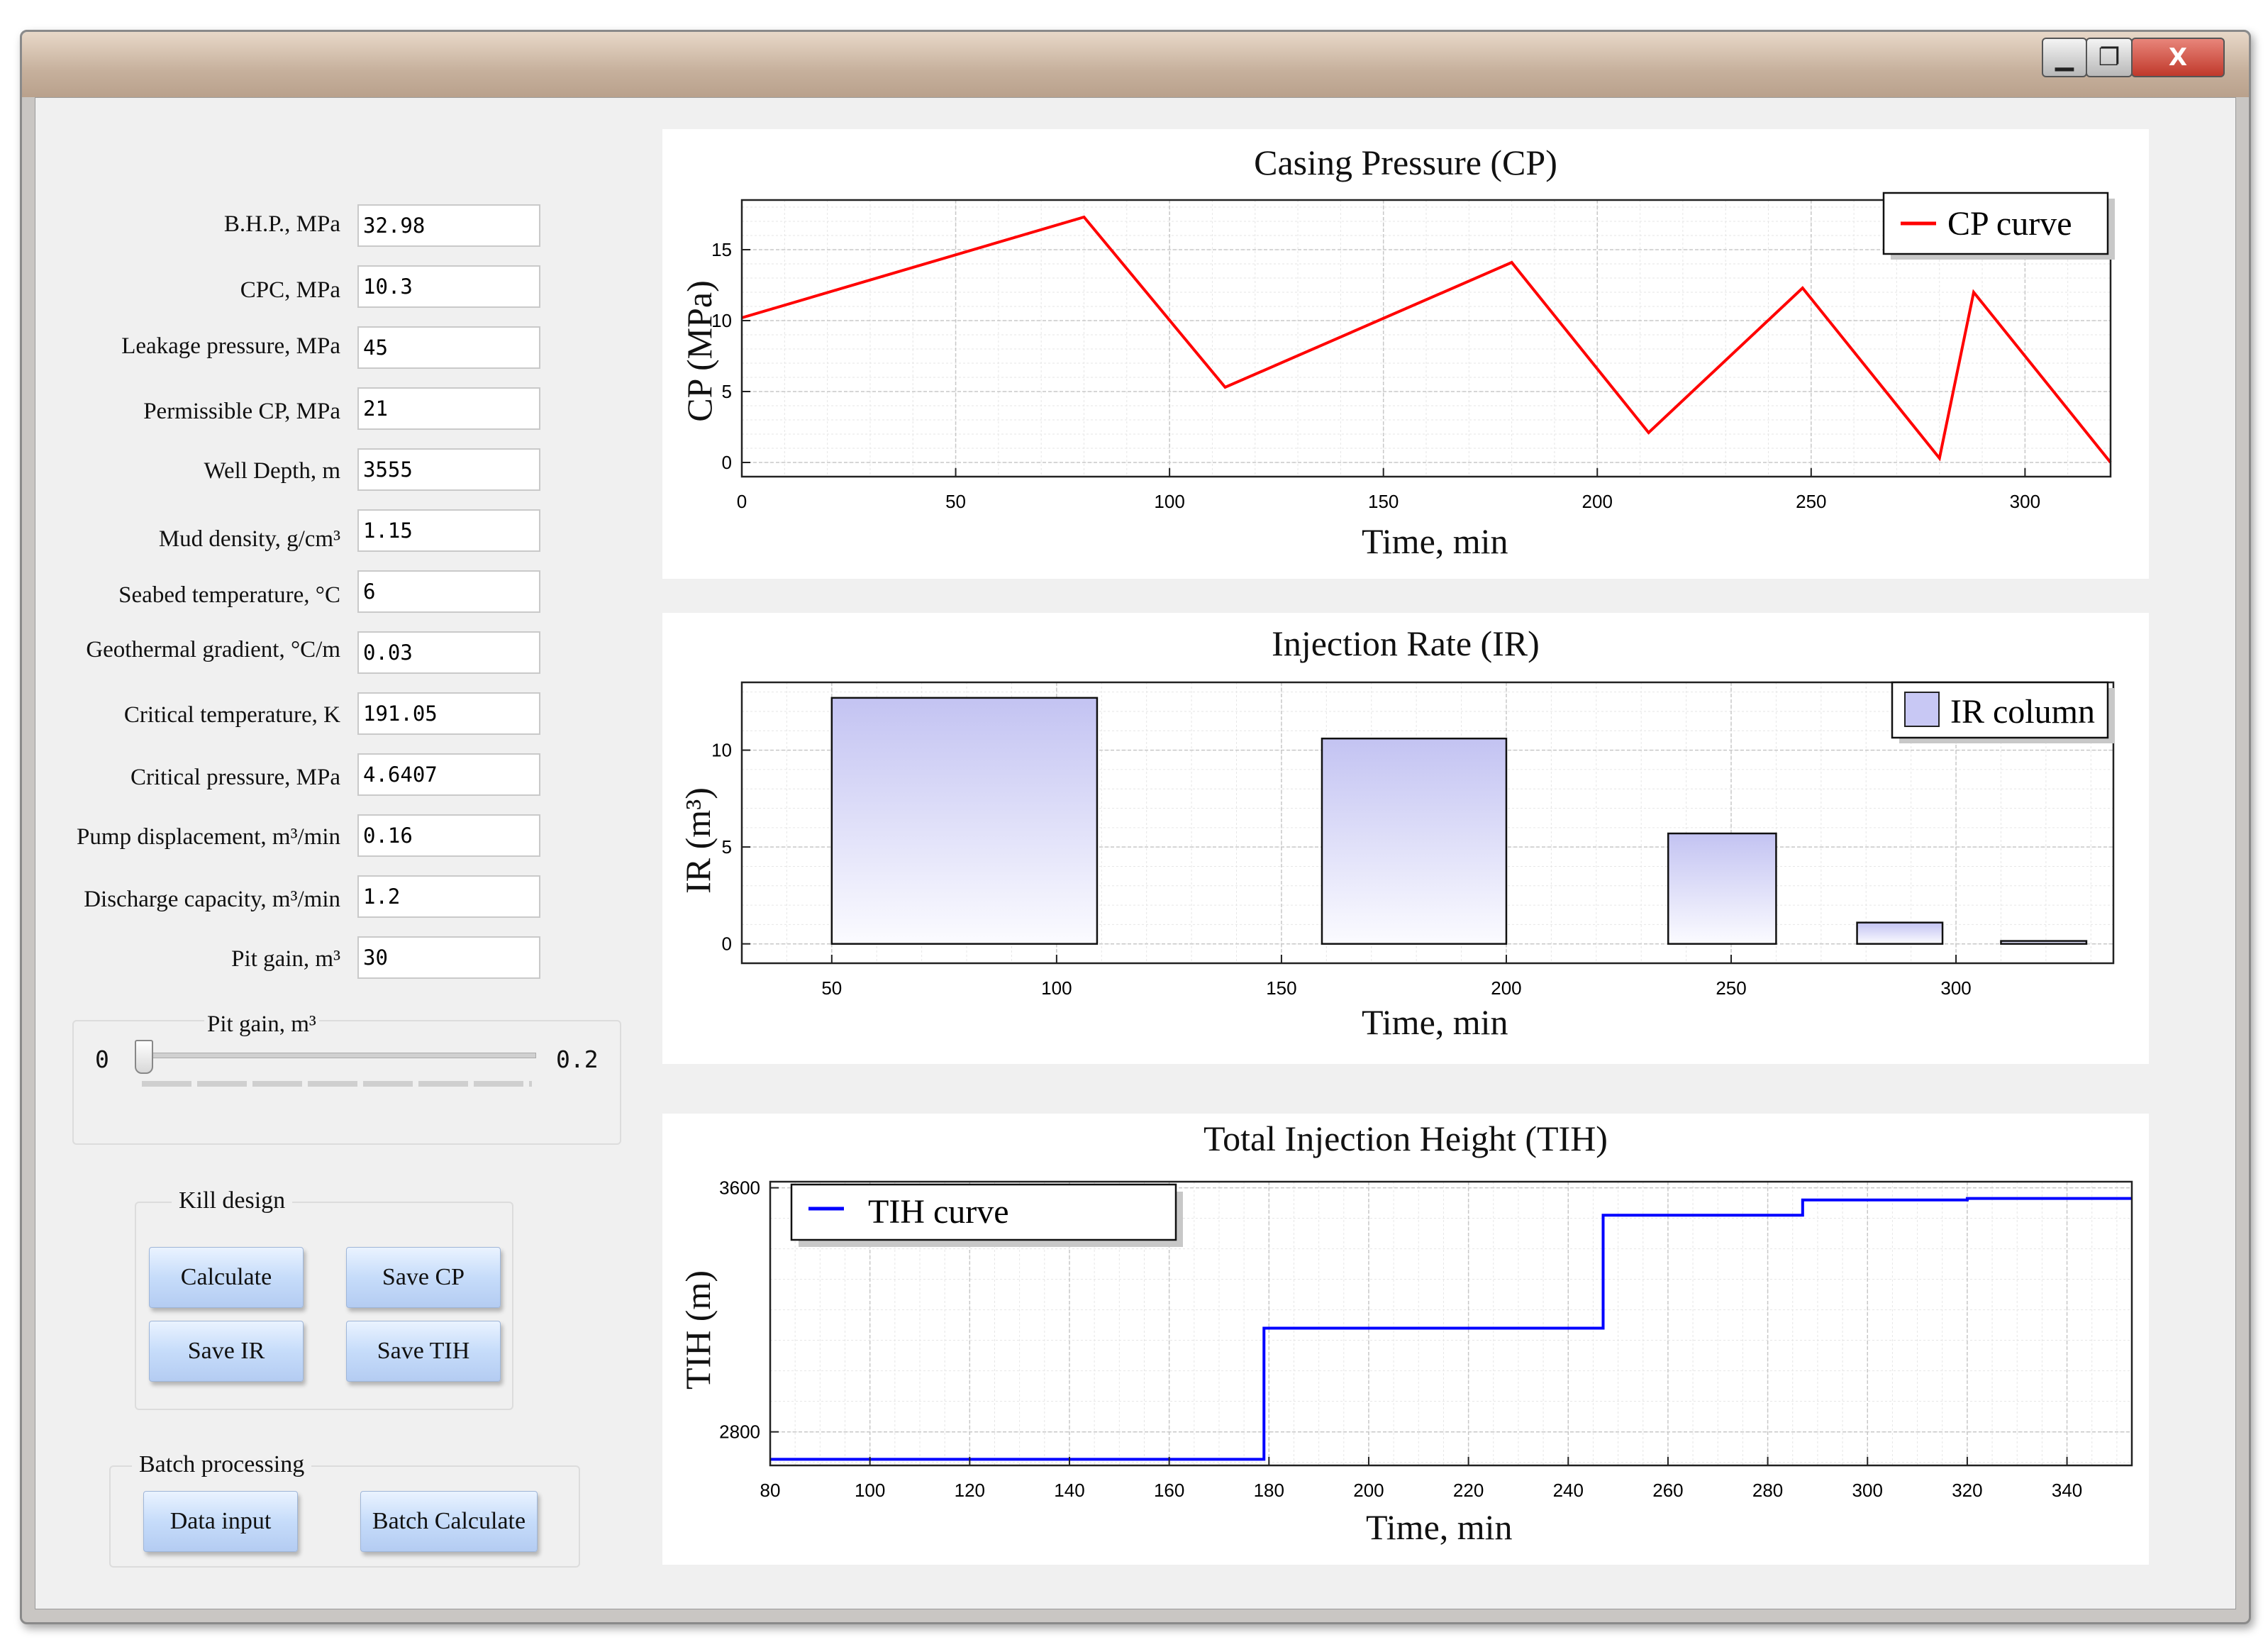  What do you see at coordinates (226, 1277) in the screenshot?
I see `calculate-button: Calculate` at bounding box center [226, 1277].